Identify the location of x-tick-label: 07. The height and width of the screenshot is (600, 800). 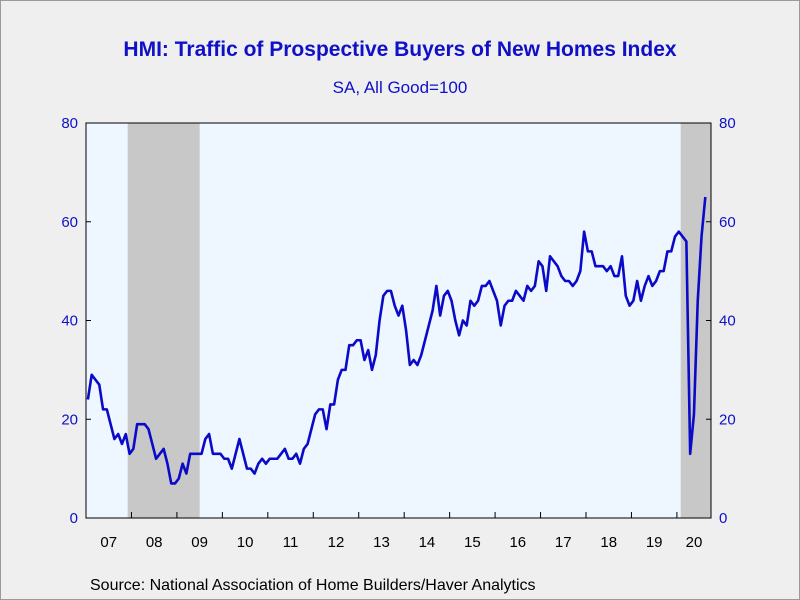
(108, 542).